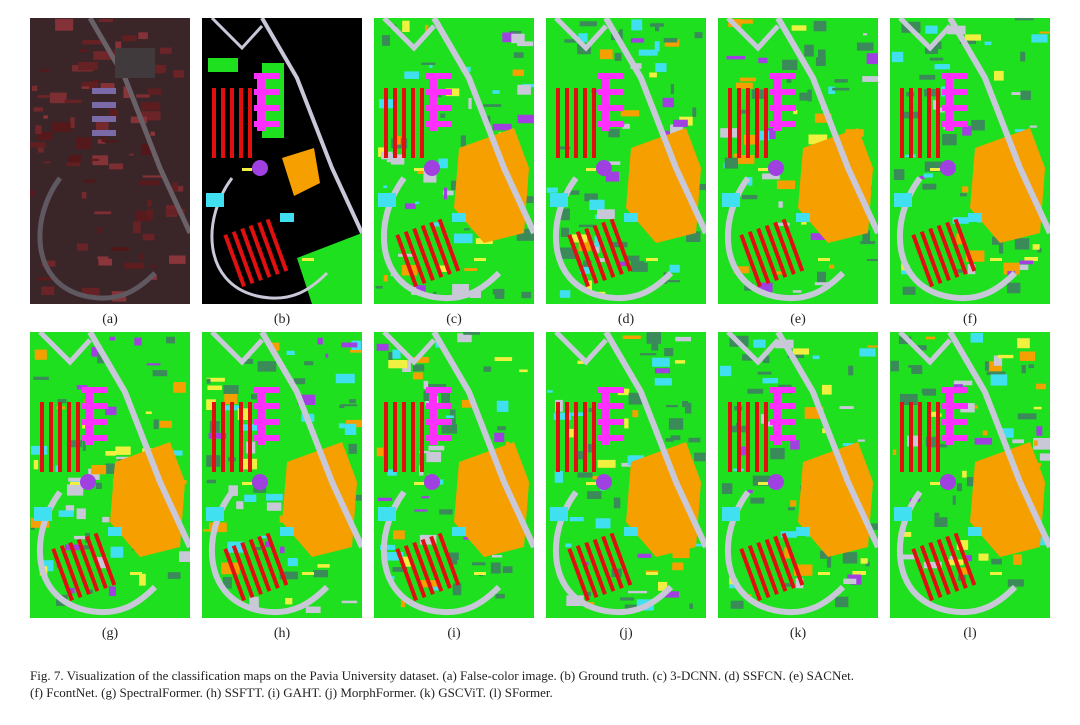 The width and height of the screenshot is (1080, 725). I want to click on panel-label: (k), so click(798, 633).